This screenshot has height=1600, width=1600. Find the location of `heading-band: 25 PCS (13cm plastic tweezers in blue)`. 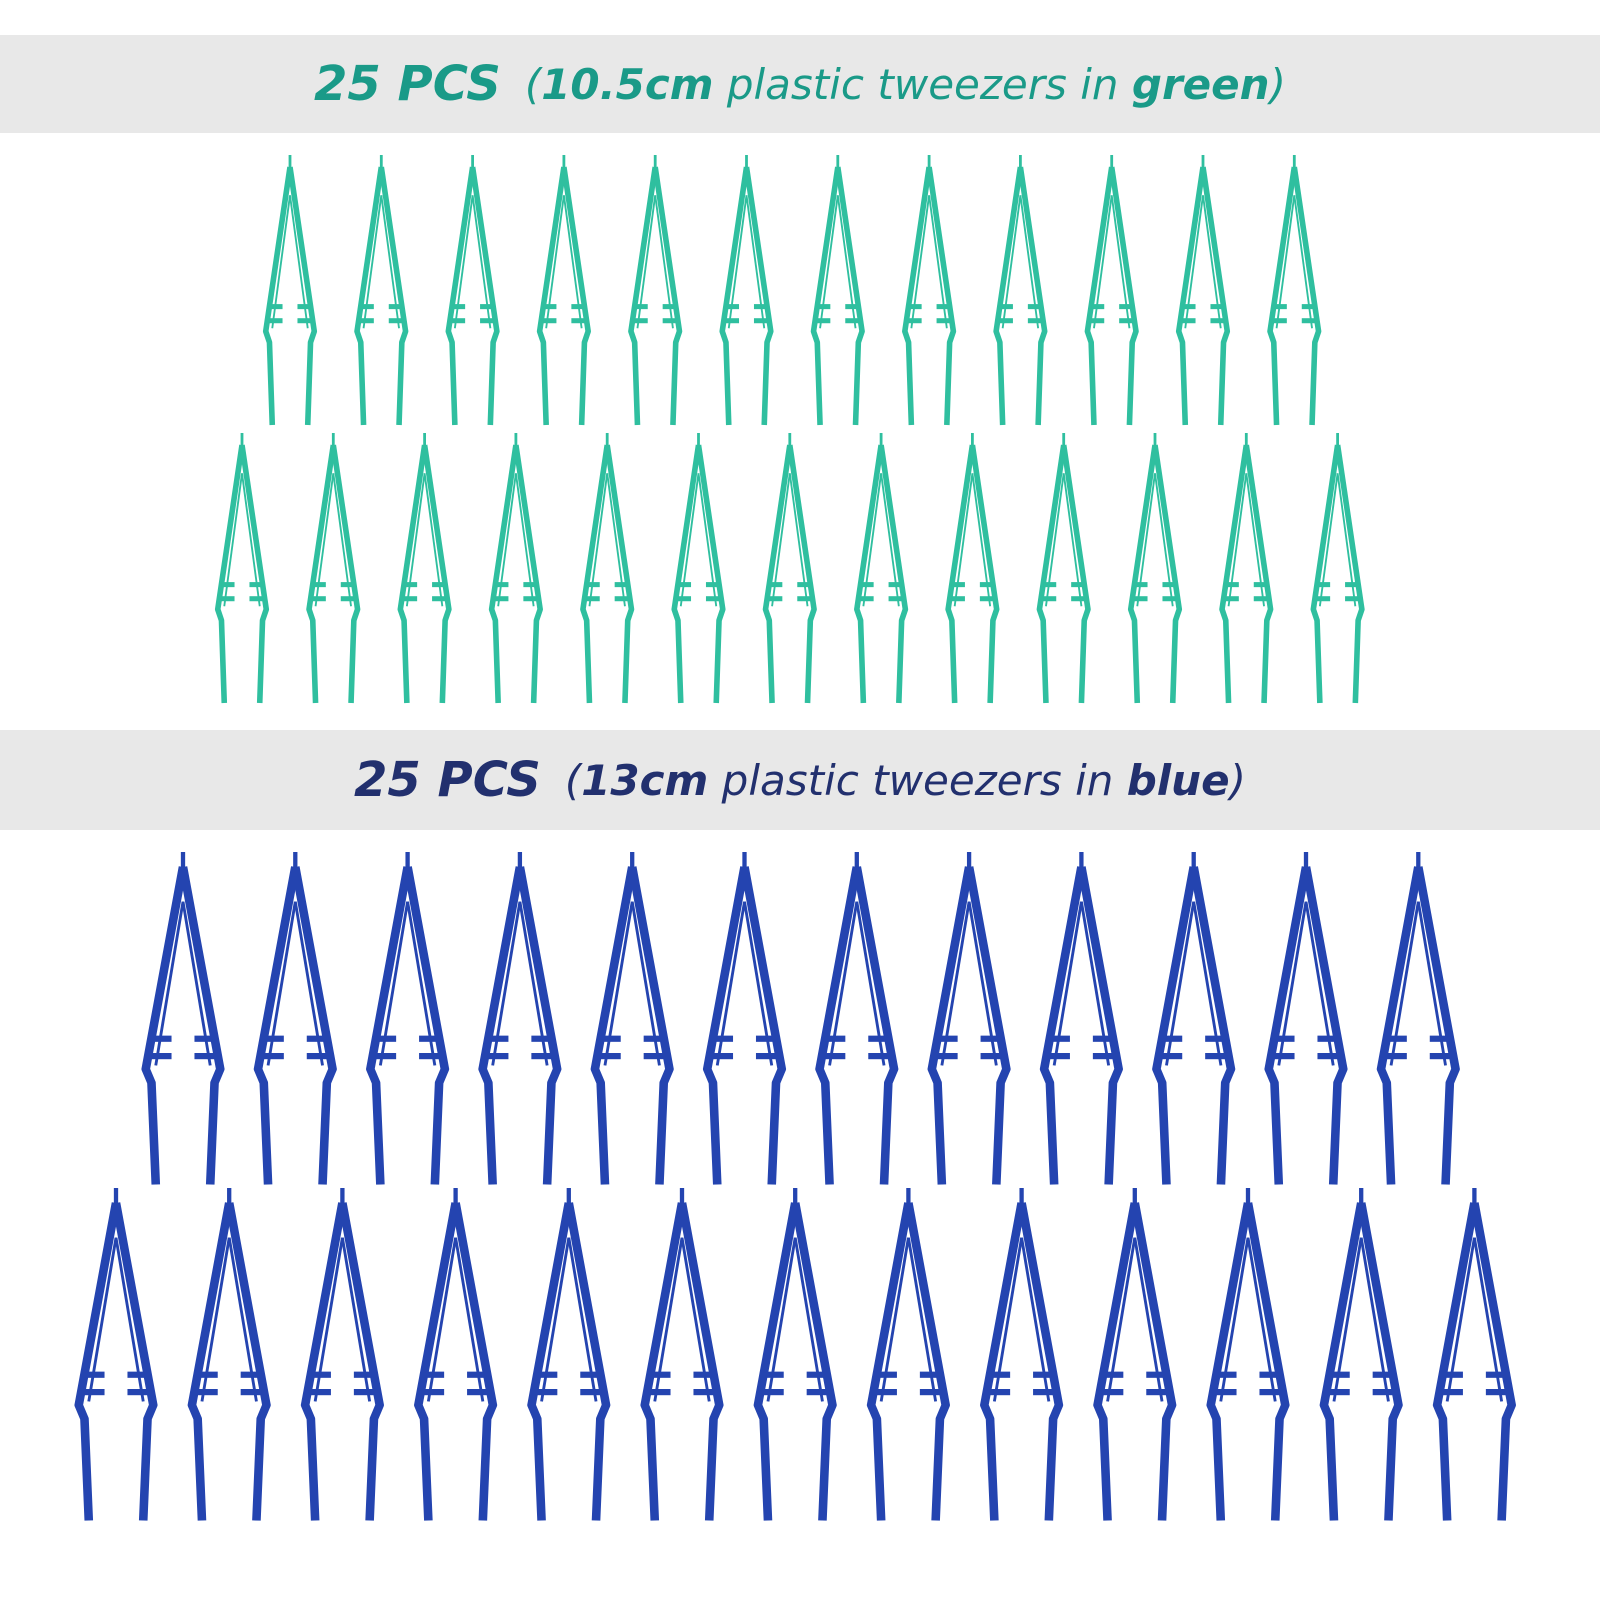

heading-band: 25 PCS (13cm plastic tweezers in blue) is located at coordinates (800, 780).